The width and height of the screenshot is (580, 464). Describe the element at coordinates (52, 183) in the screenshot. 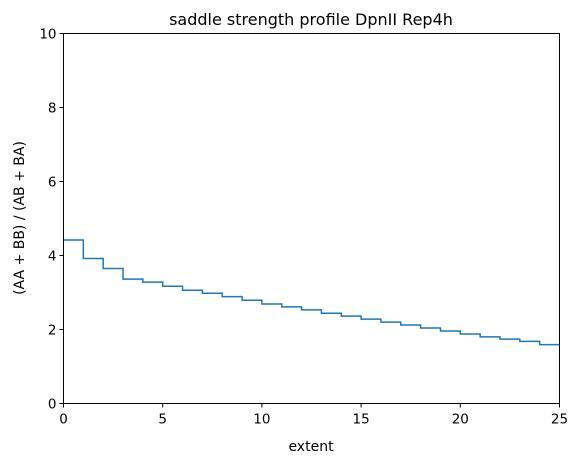

I see `y-tick-label: 6` at that location.